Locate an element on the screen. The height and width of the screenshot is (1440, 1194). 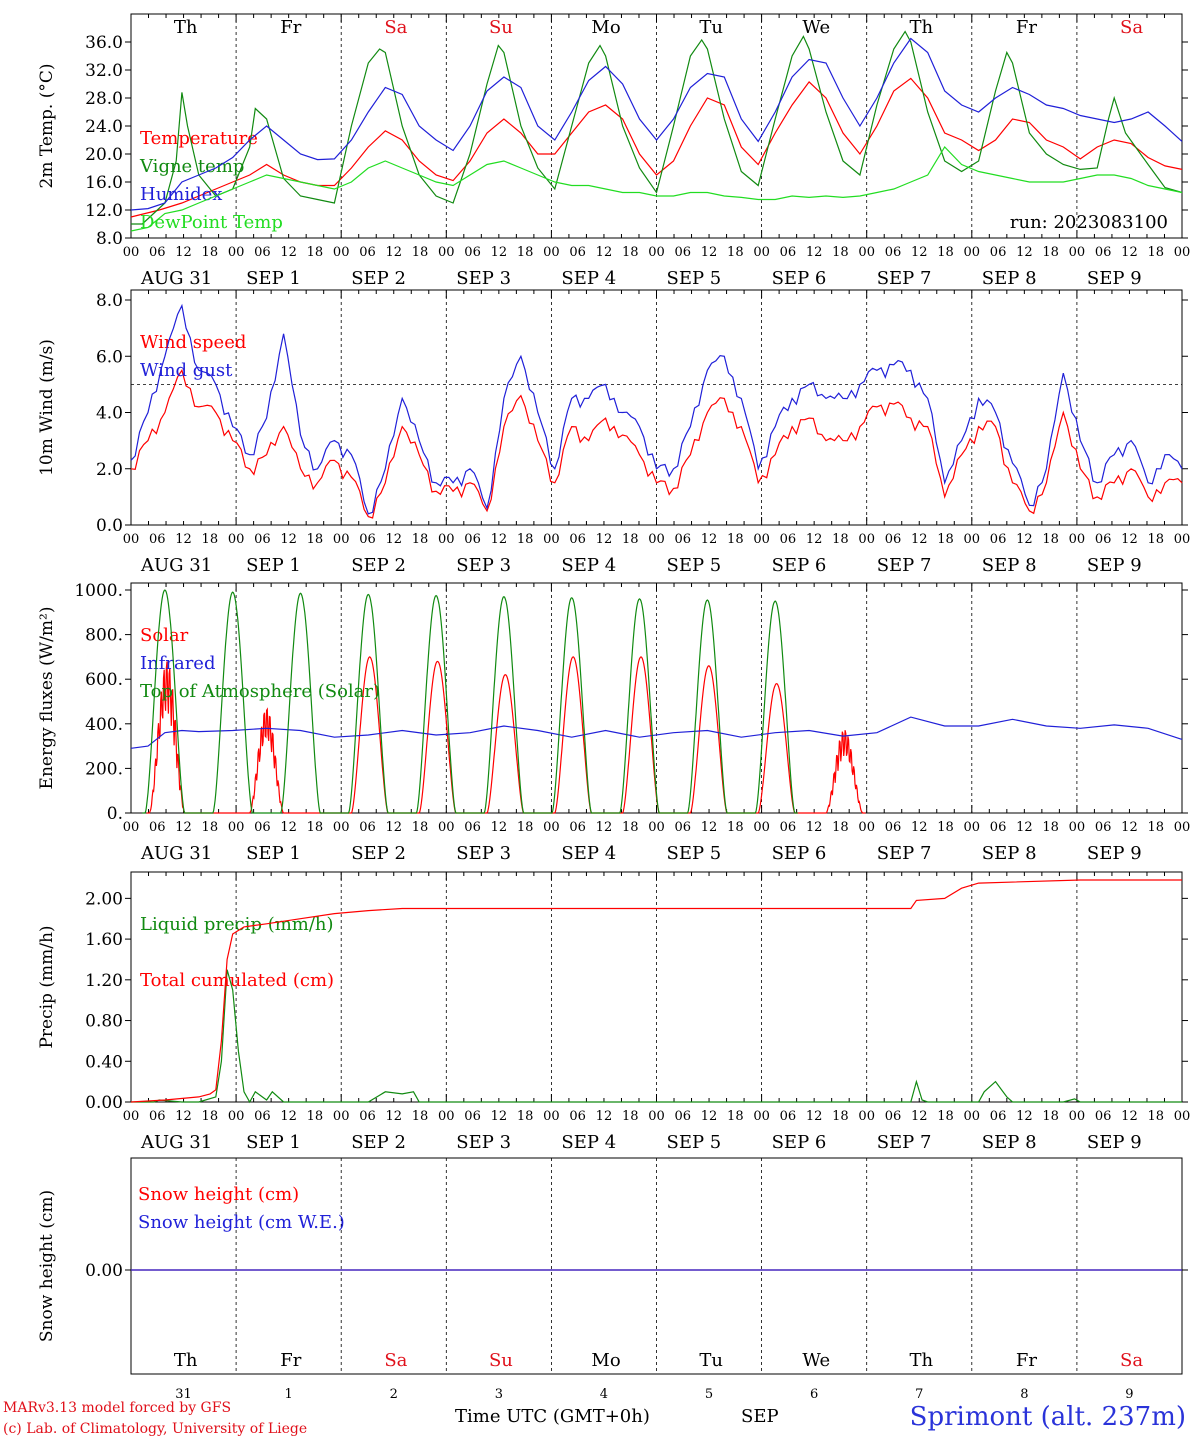
y-tick-label: 2.0 is located at coordinates (109, 470).